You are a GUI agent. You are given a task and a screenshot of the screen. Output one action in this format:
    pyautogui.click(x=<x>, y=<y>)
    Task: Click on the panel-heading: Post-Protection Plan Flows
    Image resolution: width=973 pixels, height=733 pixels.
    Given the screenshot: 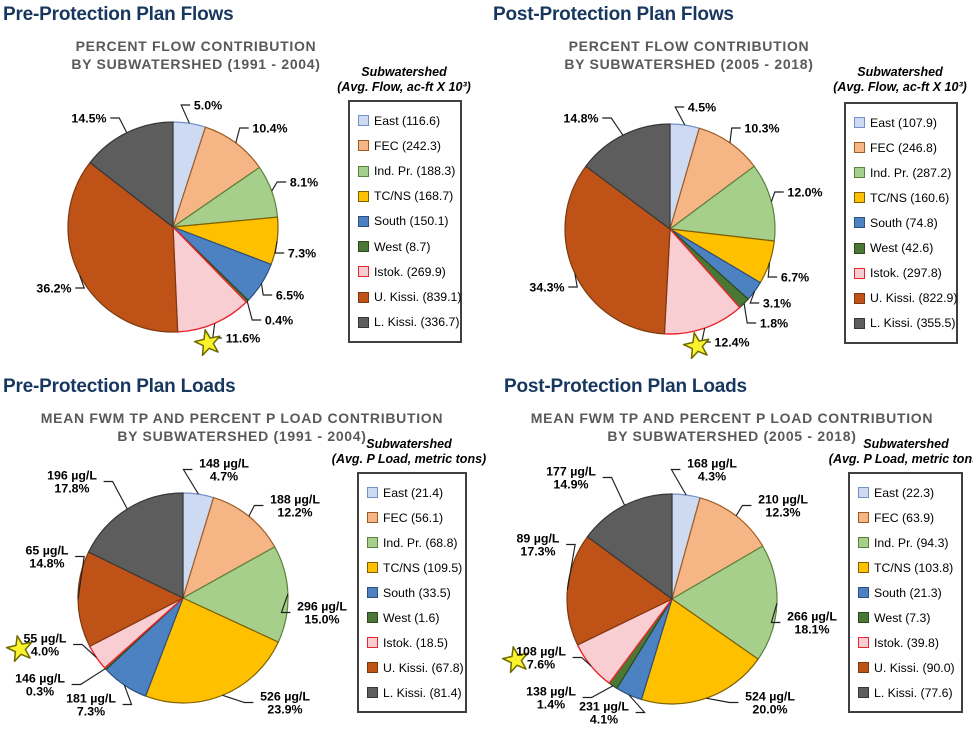 What is the action you would take?
    pyautogui.click(x=613, y=14)
    